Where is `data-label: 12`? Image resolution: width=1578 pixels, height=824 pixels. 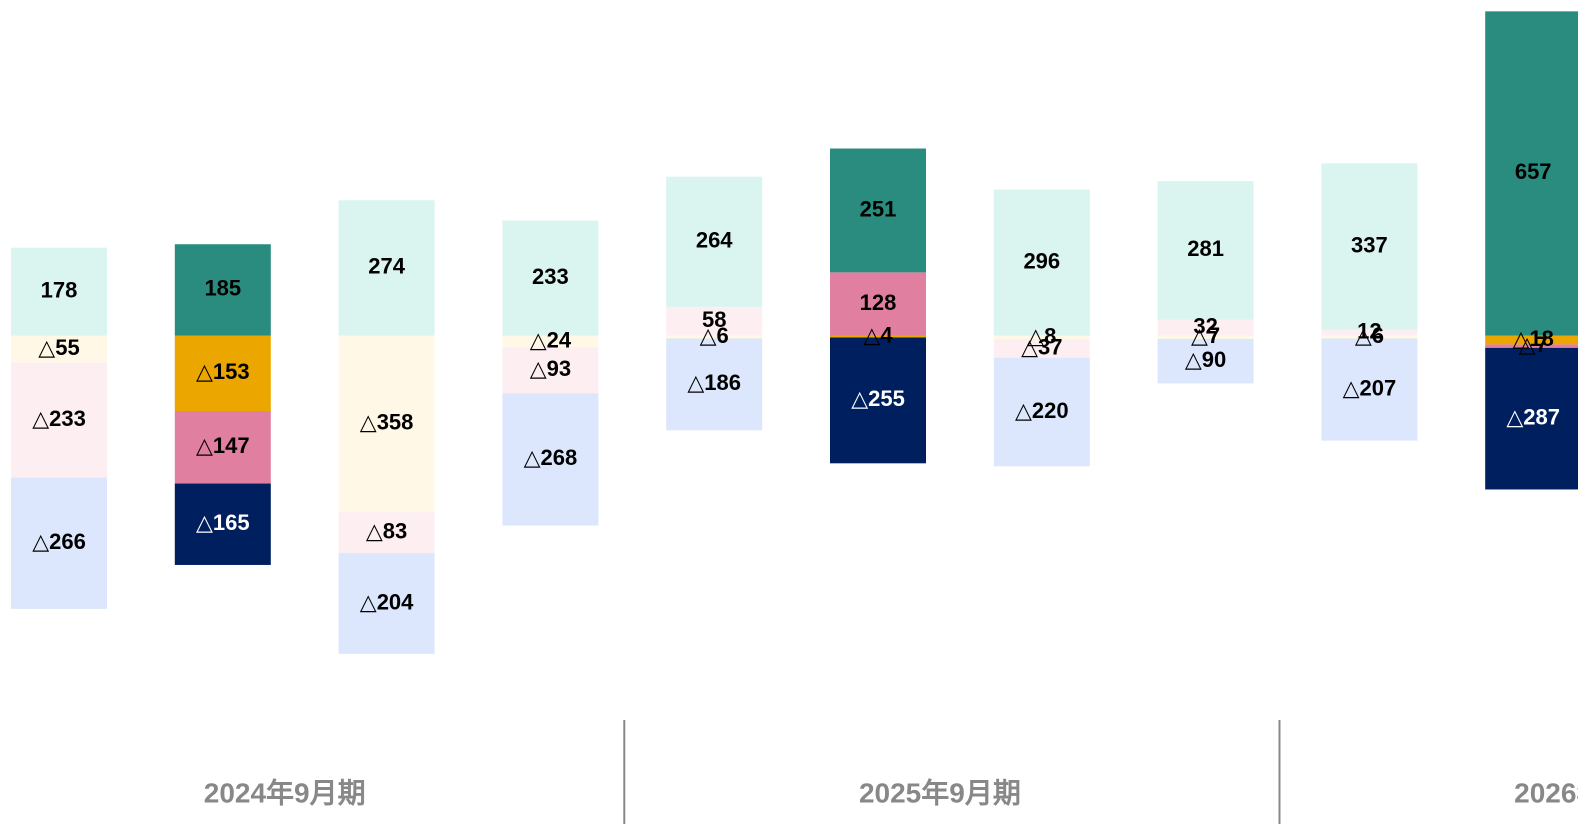 data-label: 12 is located at coordinates (1369, 330).